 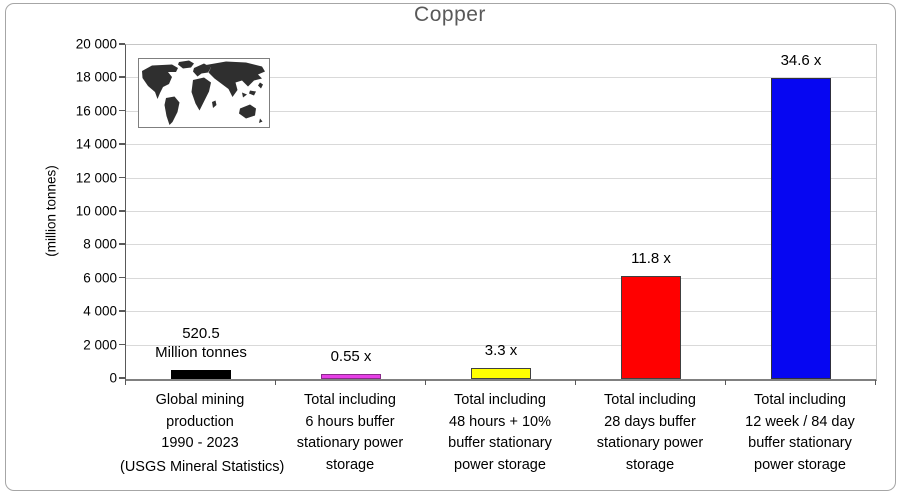 What do you see at coordinates (350, 421) in the screenshot?
I see `category-label-line: 6 hours buffer` at bounding box center [350, 421].